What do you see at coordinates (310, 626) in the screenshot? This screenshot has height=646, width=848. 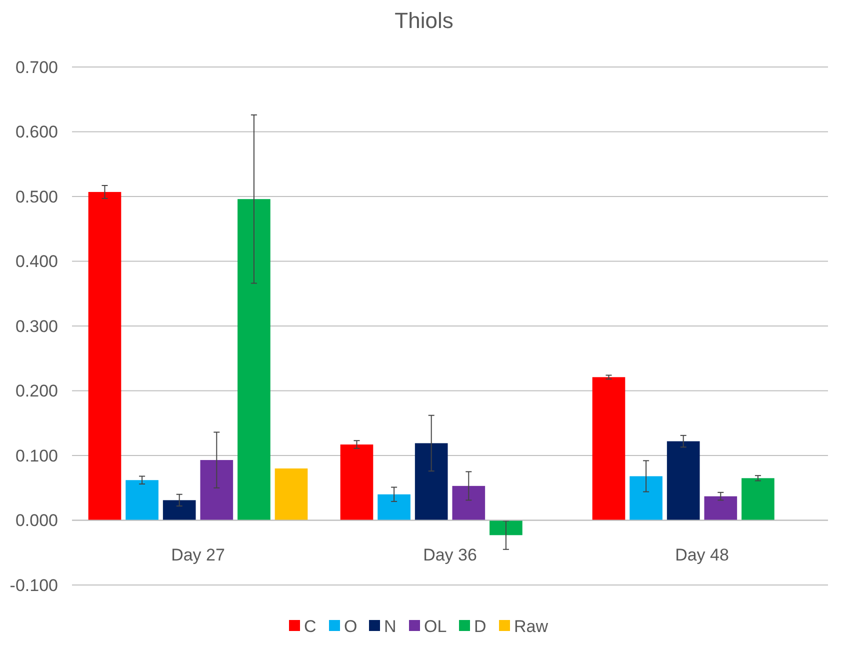 I see `legend-label: C` at bounding box center [310, 626].